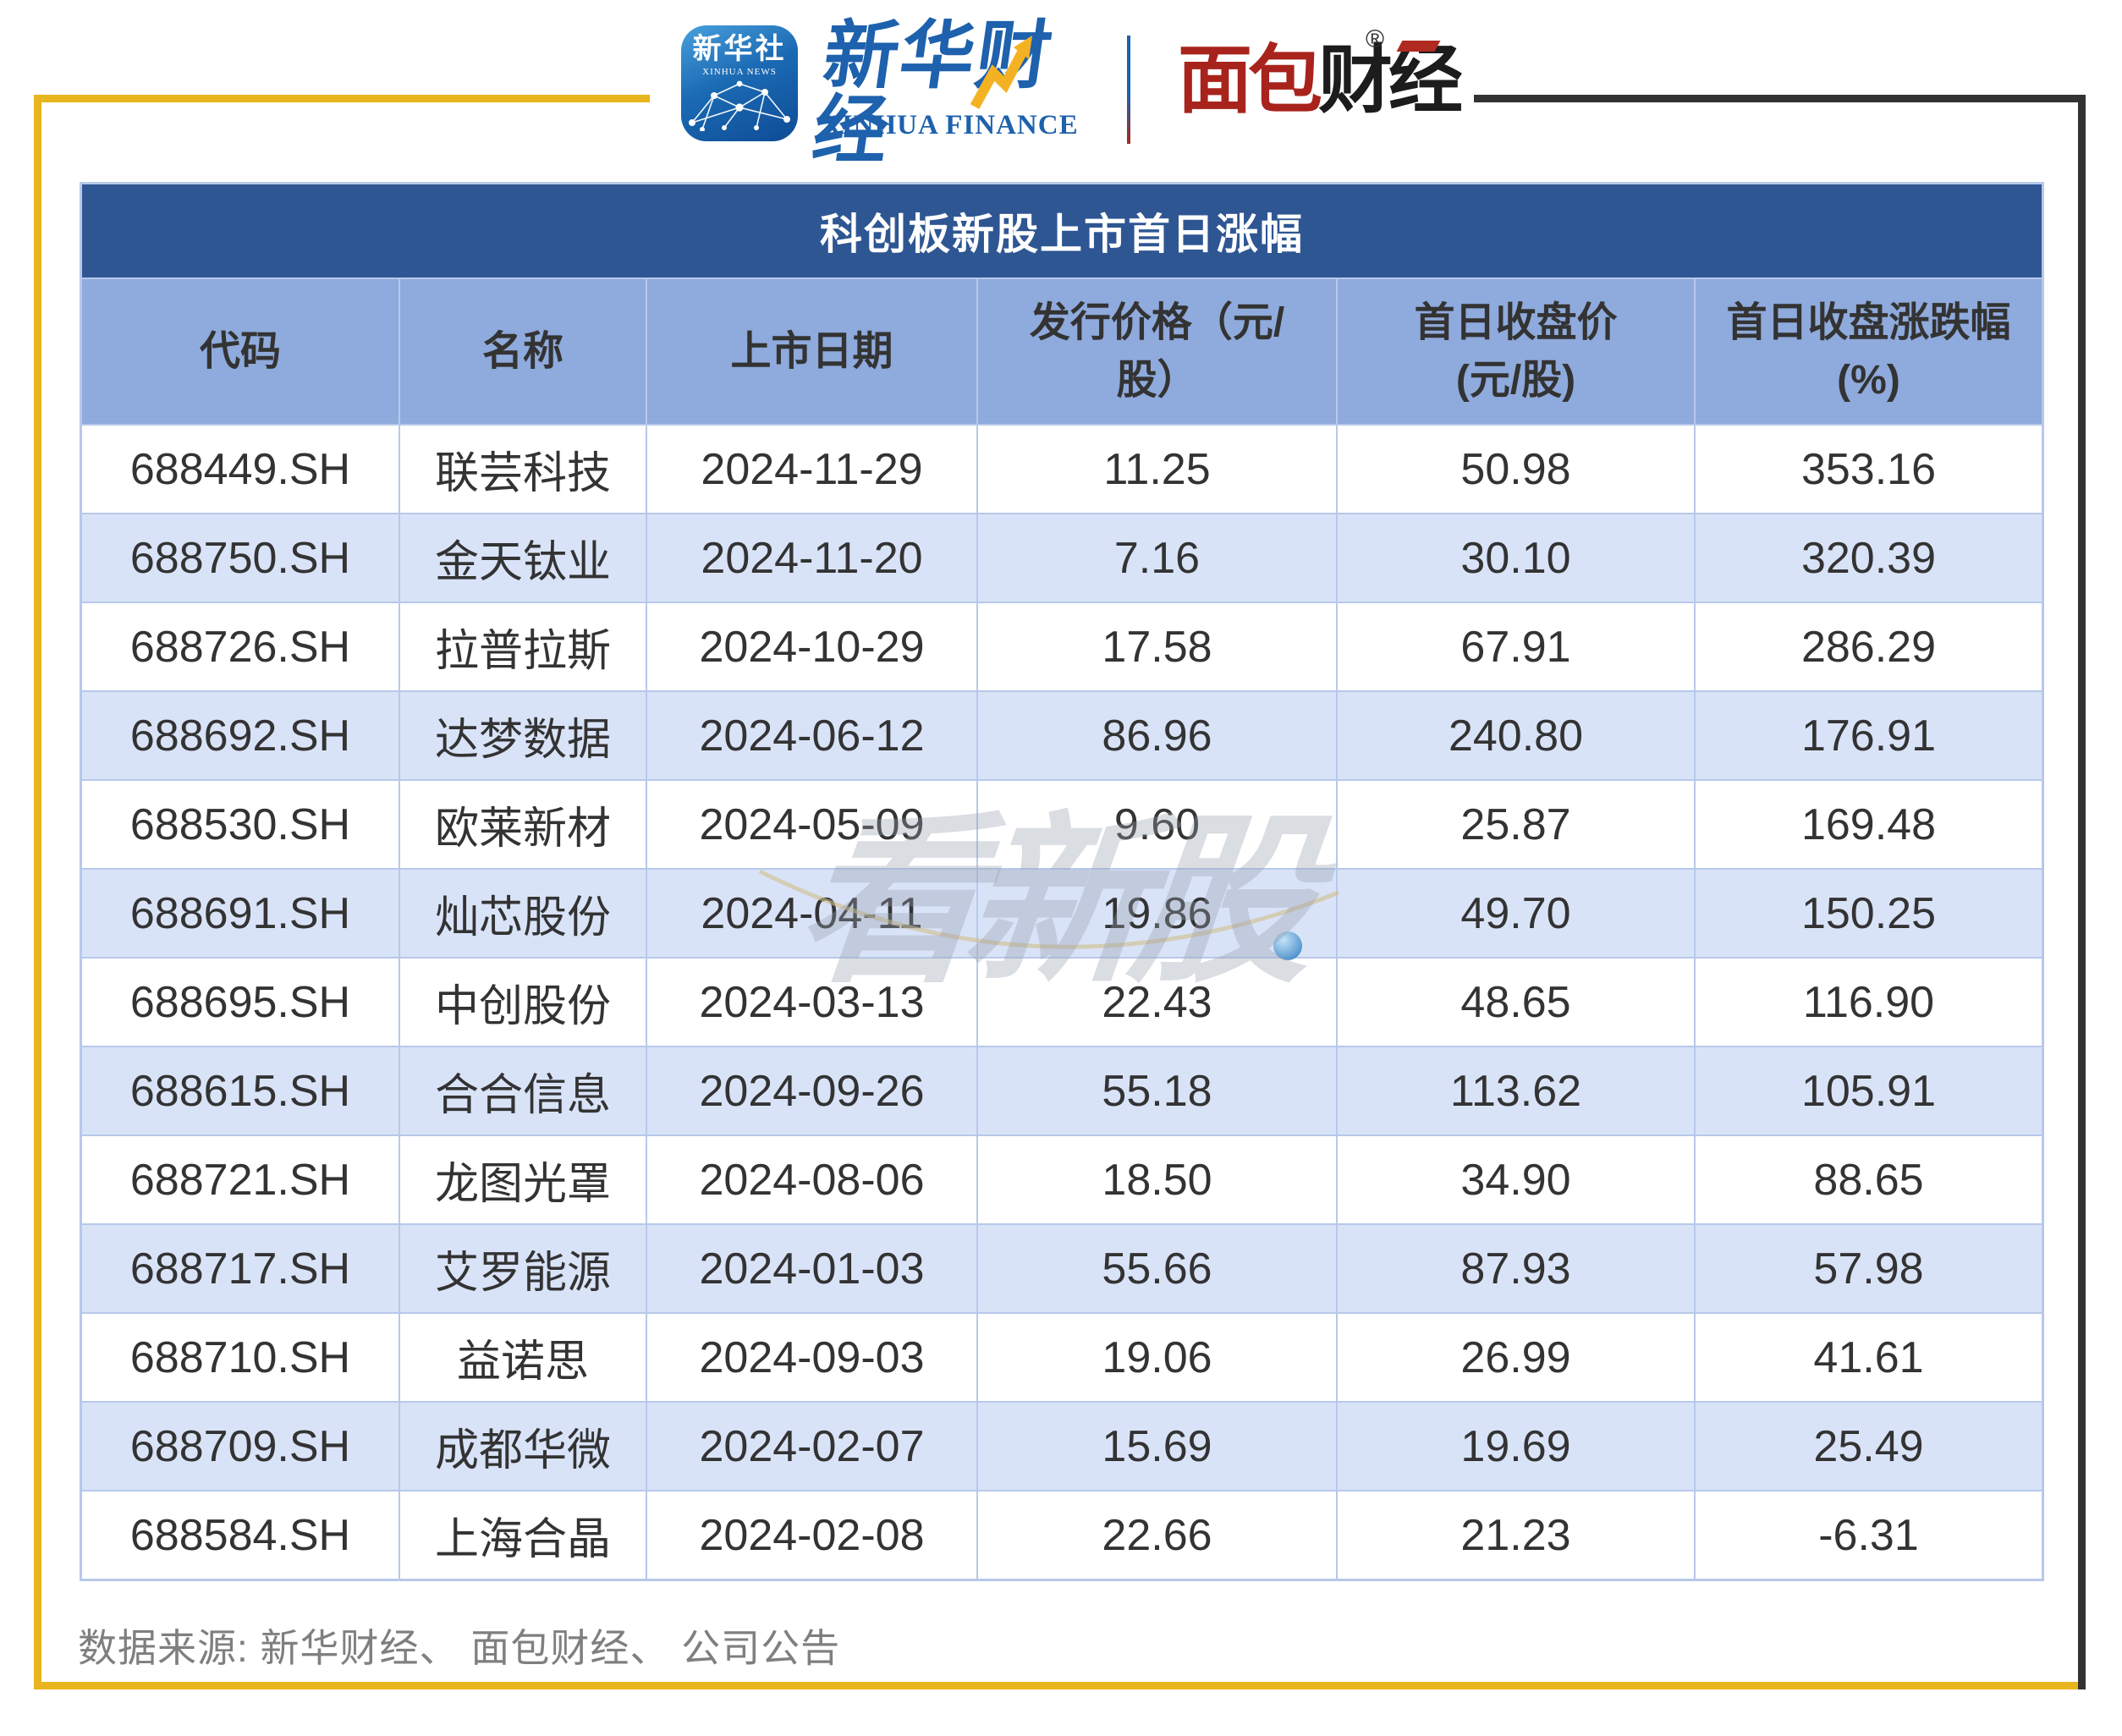 The image size is (2122, 1736). What do you see at coordinates (811, 1179) in the screenshot?
I see `table-cell: 2024-08-06` at bounding box center [811, 1179].